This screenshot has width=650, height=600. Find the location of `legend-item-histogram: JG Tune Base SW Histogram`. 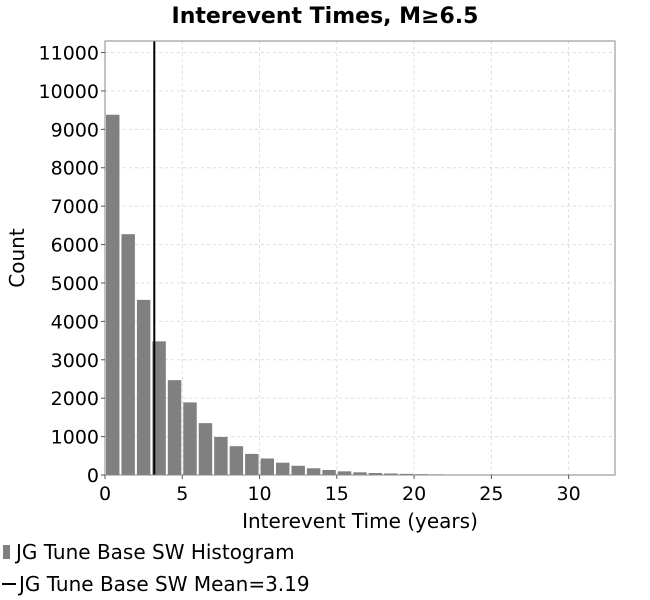

legend-item-histogram: JG Tune Base SW Histogram is located at coordinates (148, 552).